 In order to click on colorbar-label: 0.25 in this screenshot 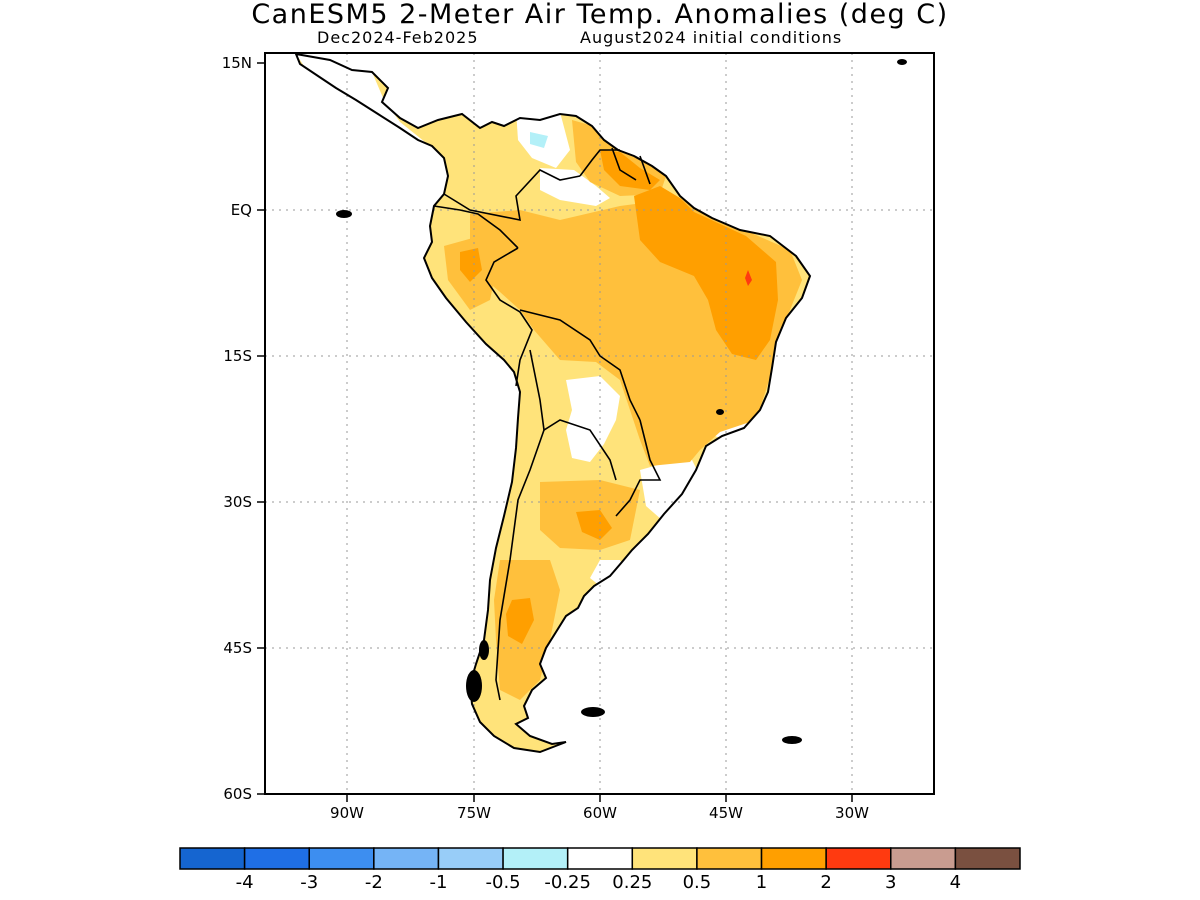, I will do `click(632, 882)`.